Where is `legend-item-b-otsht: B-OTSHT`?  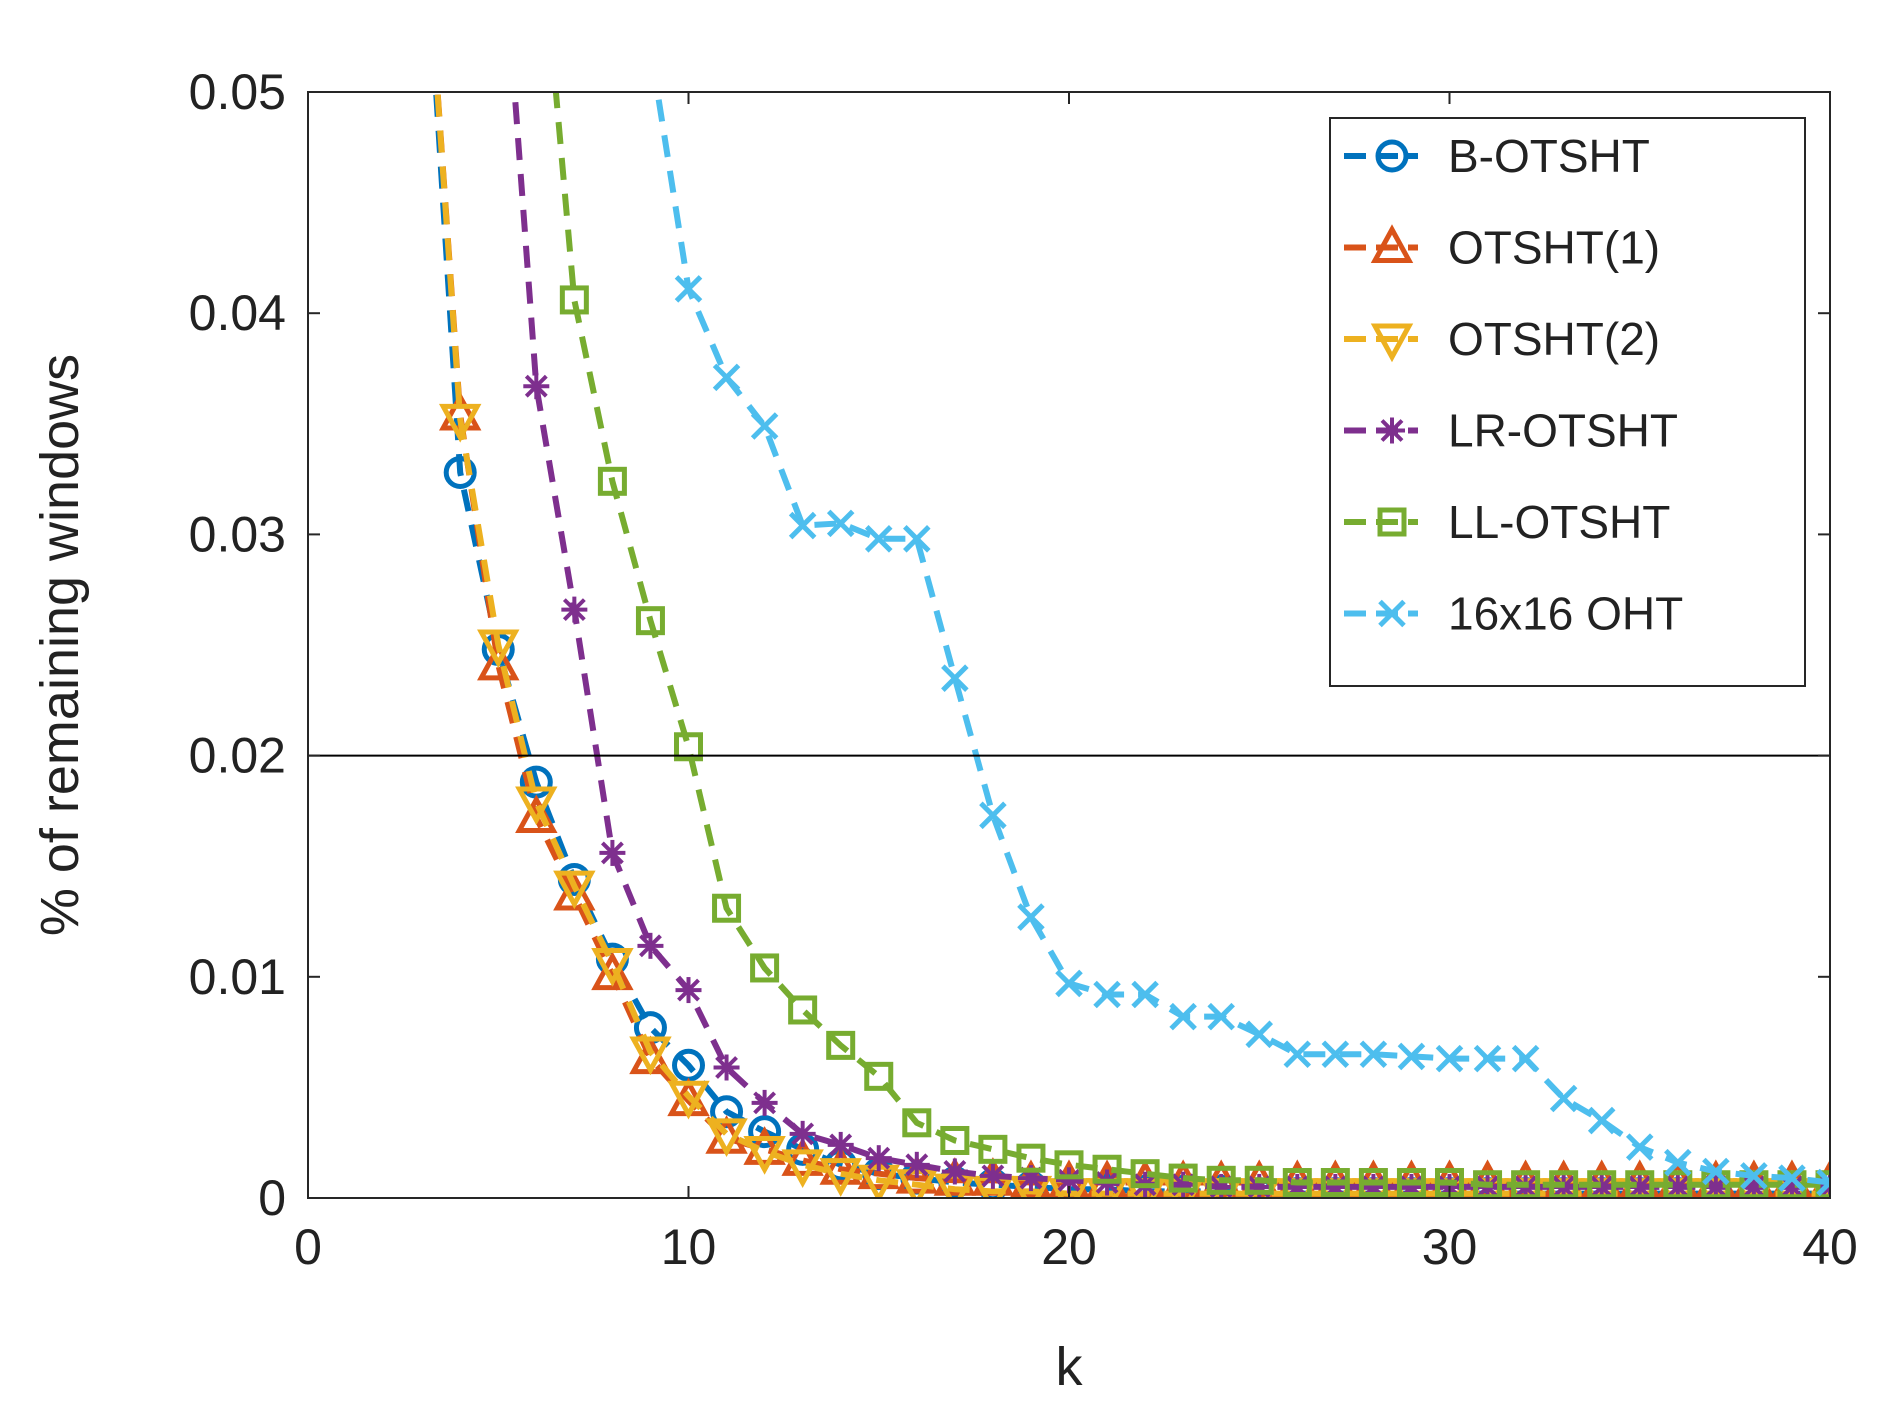 legend-item-b-otsht: B-OTSHT is located at coordinates (1497, 156).